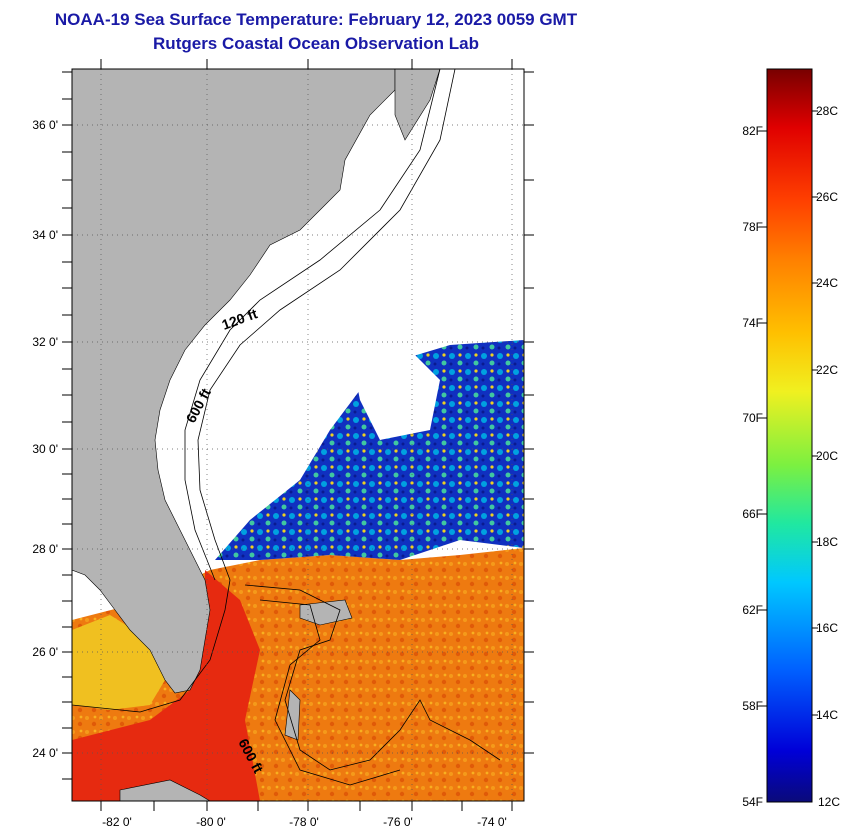  What do you see at coordinates (330, 692) in the screenshot?
I see `contour-bahamas-inner` at bounding box center [330, 692].